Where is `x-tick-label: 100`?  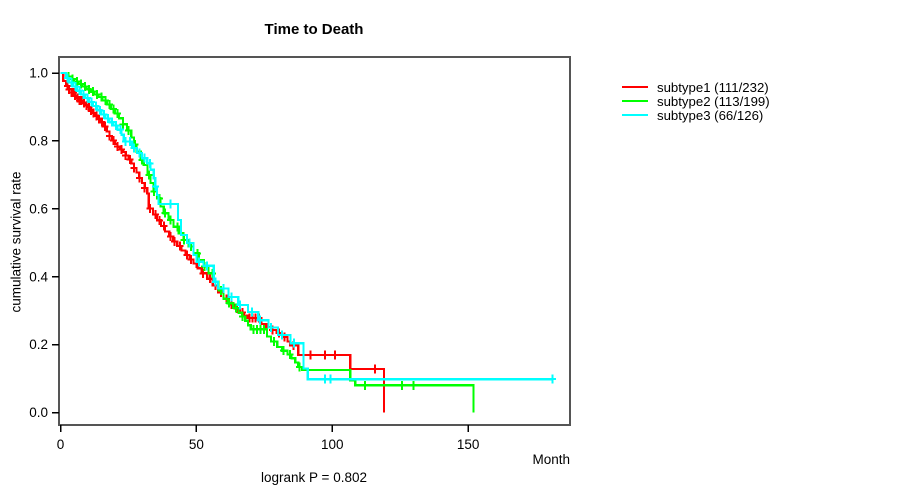 x-tick-label: 100 is located at coordinates (332, 444).